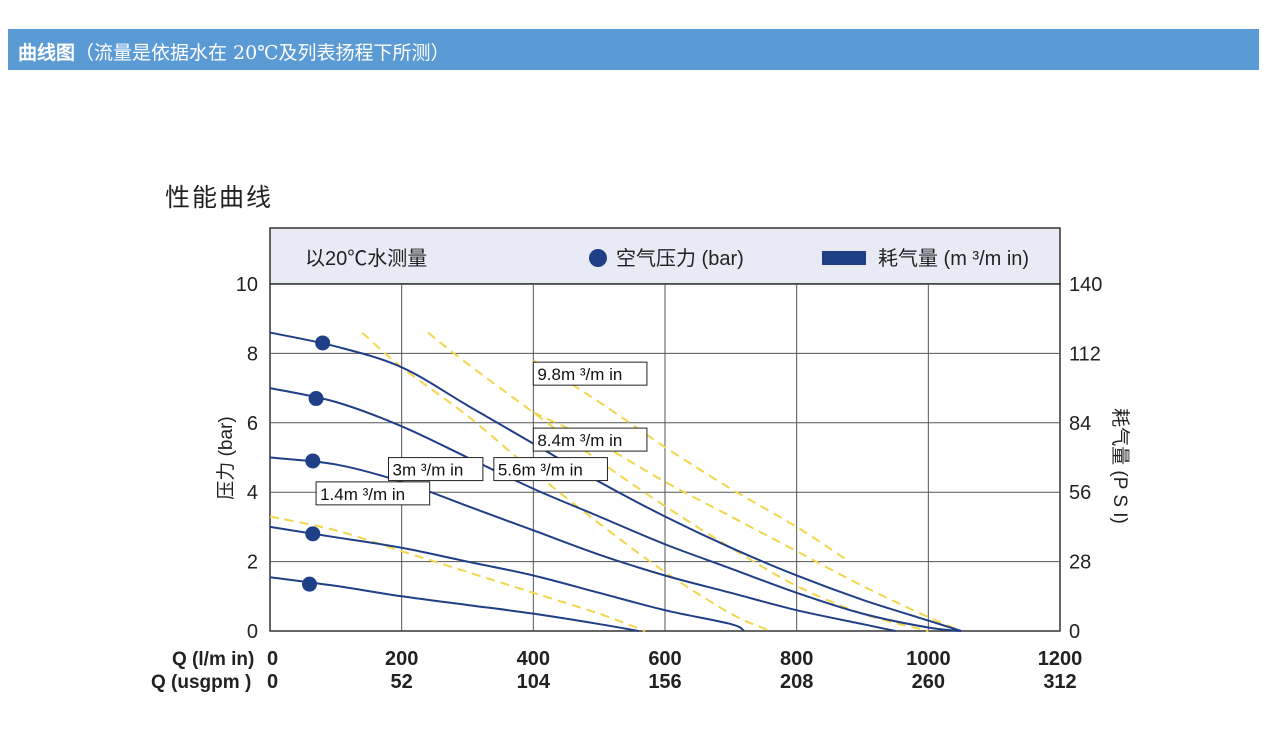  What do you see at coordinates (252, 493) in the screenshot?
I see `y-left-tick-label: 4` at bounding box center [252, 493].